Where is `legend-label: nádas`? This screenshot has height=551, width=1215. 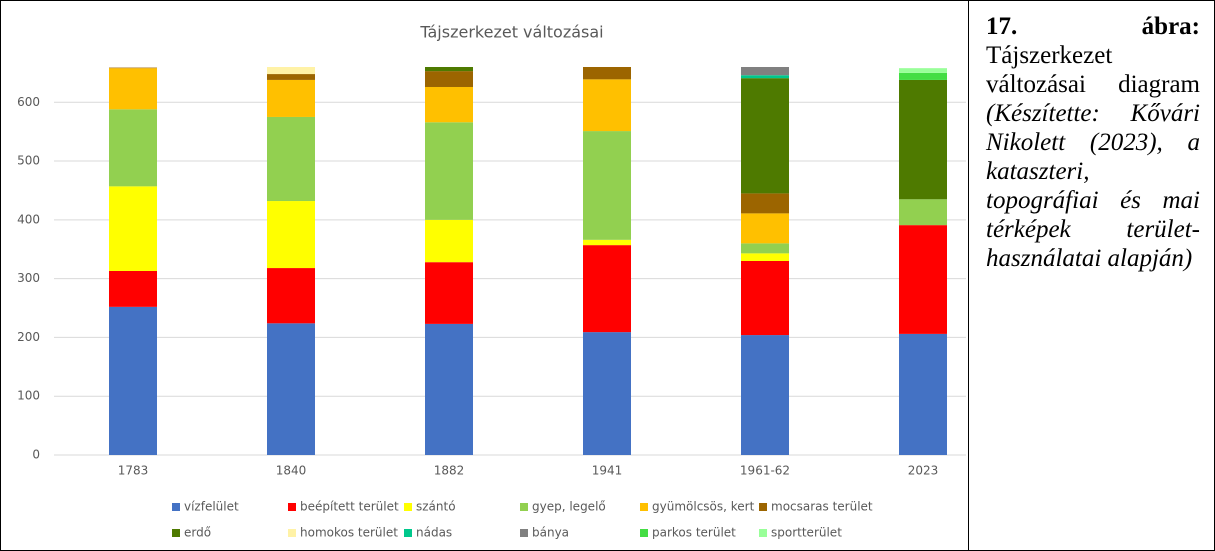 legend-label: nádas is located at coordinates (434, 533).